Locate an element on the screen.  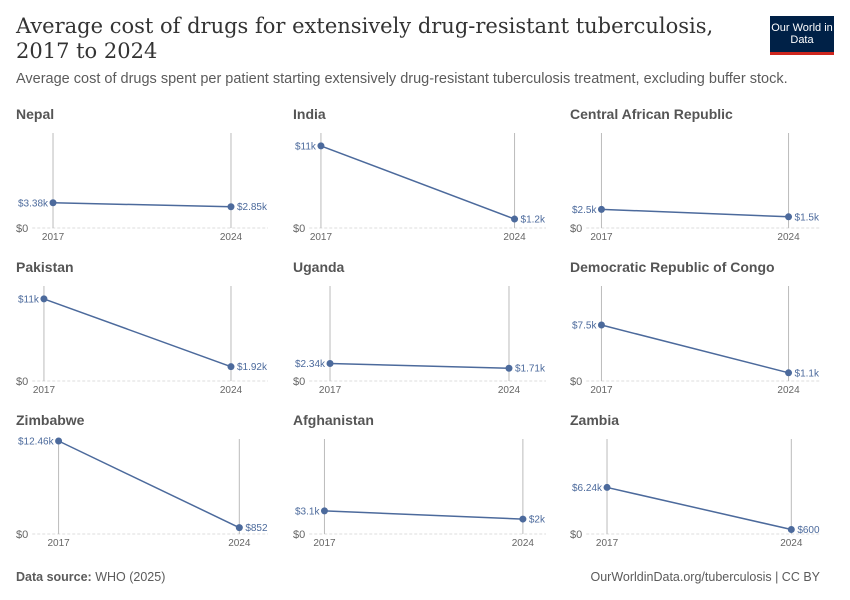
data-label: $2.5k is located at coordinates (584, 210).